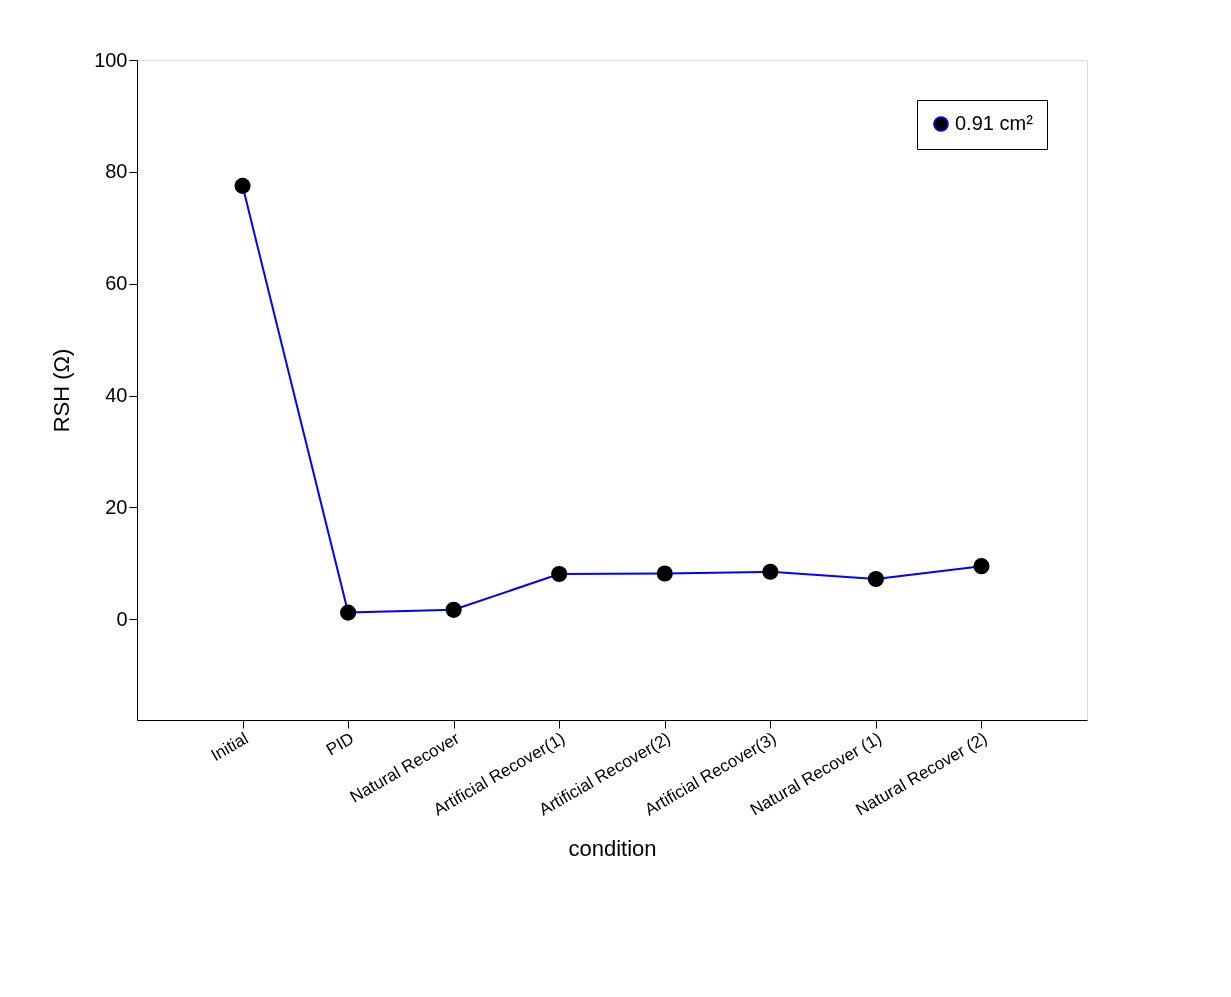  Describe the element at coordinates (340, 744) in the screenshot. I see `x-tick-label: PID` at that location.